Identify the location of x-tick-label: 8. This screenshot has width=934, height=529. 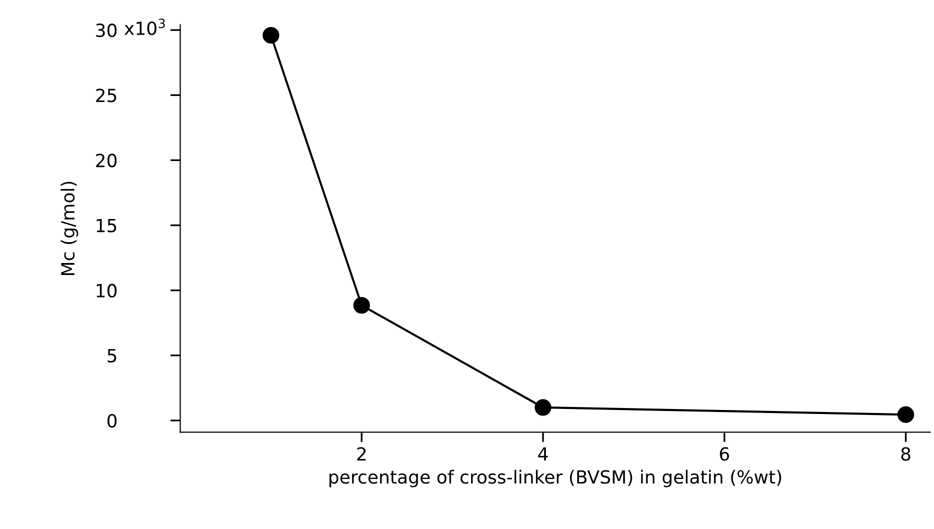
(905, 454).